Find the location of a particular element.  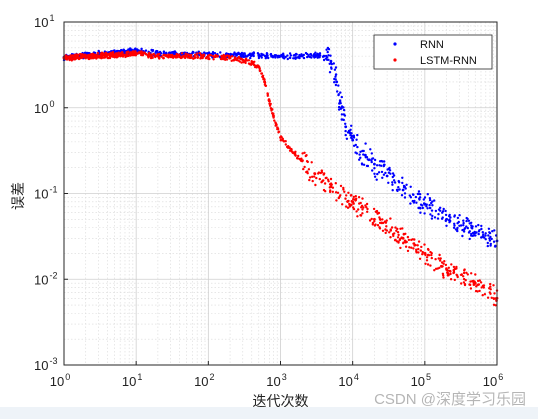

y-tick-exponent: 1 is located at coordinates (51, 18).